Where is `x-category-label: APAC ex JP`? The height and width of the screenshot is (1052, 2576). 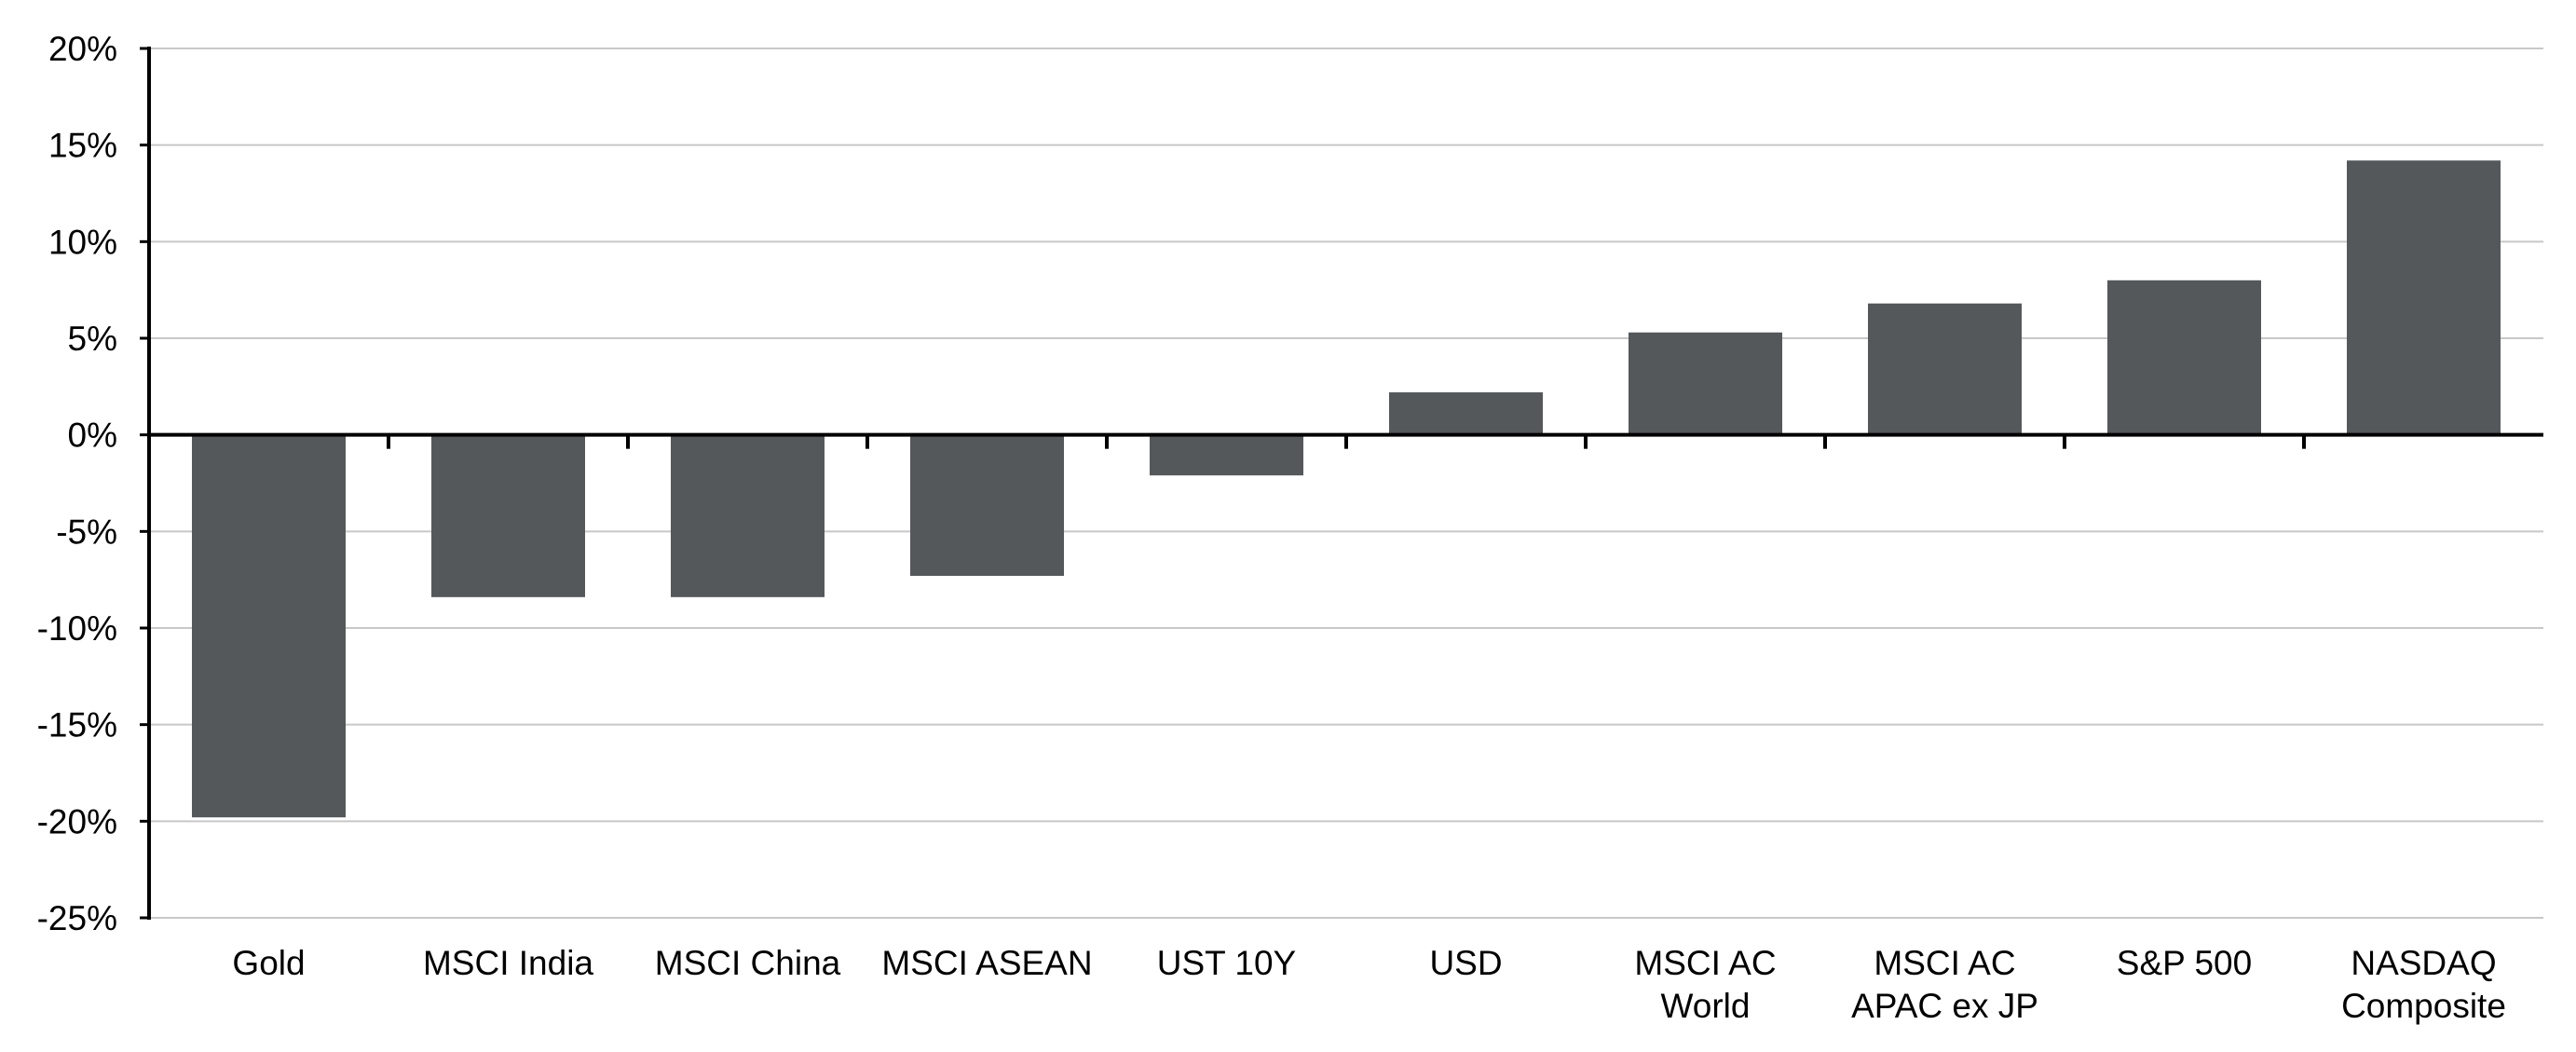 x-category-label: APAC ex JP is located at coordinates (1944, 1006).